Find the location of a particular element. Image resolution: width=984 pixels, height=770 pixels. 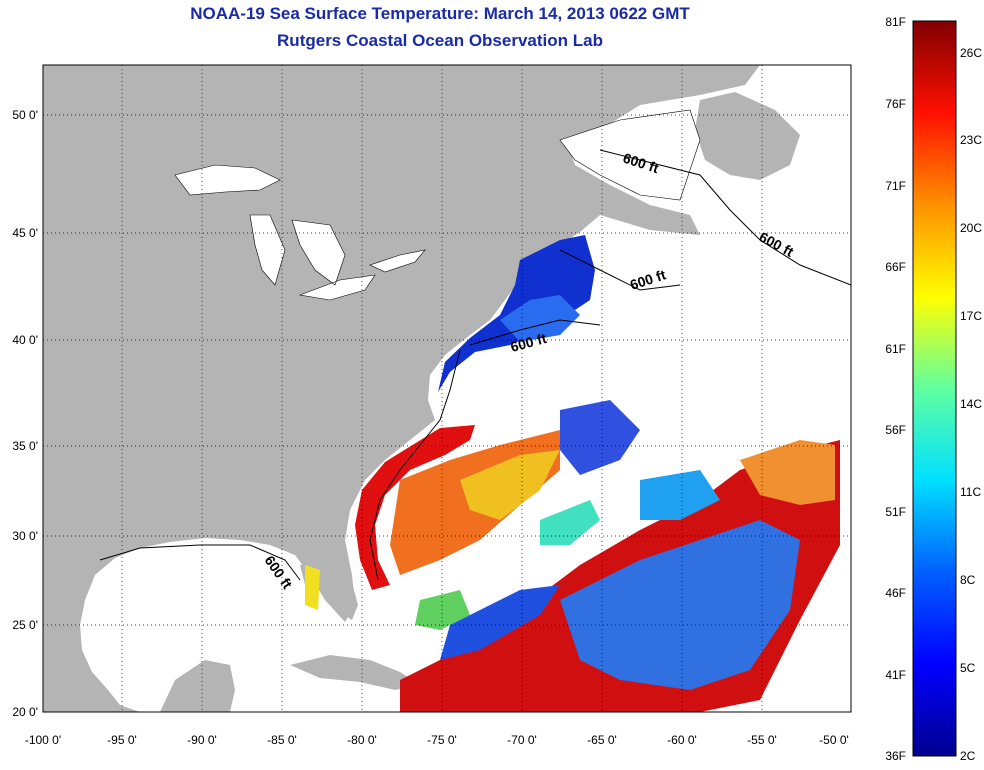

colorbar-c-label: 2C is located at coordinates (968, 756).